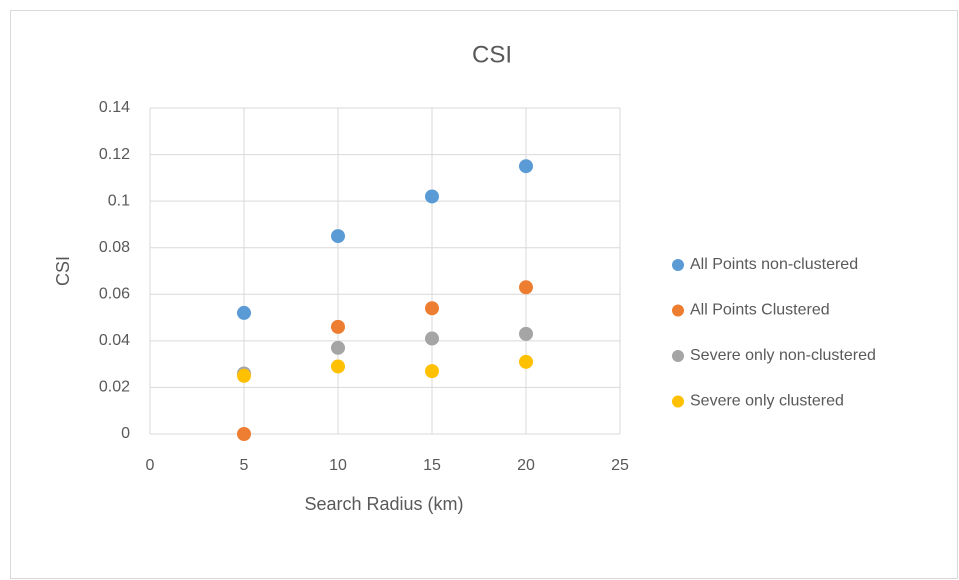 The image size is (959, 580). Describe the element at coordinates (432, 465) in the screenshot. I see `x-tick-label: 15` at that location.